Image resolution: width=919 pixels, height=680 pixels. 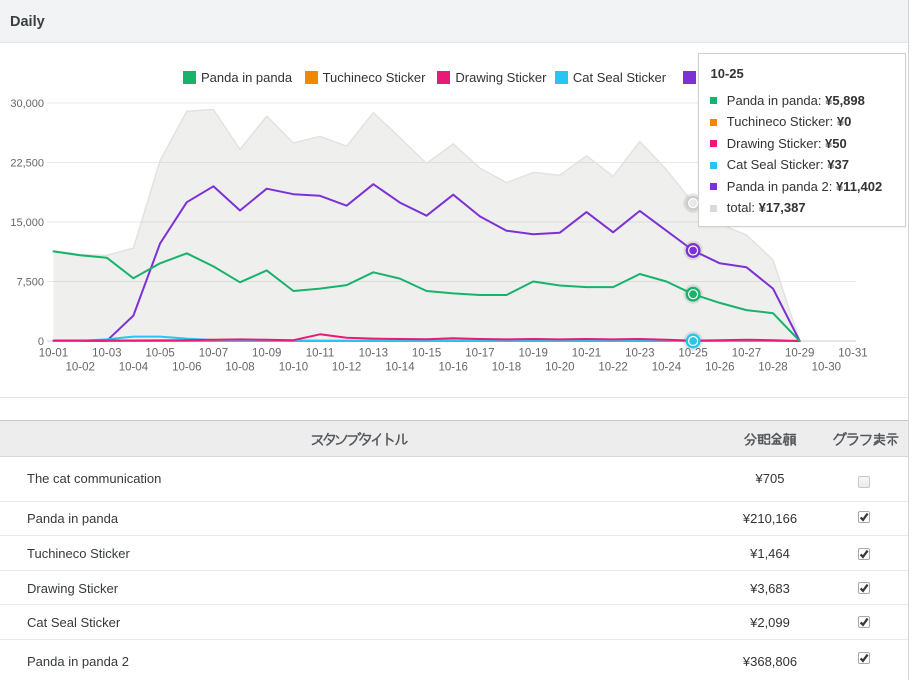 I want to click on svg-text: 10-04, so click(x=134, y=368).